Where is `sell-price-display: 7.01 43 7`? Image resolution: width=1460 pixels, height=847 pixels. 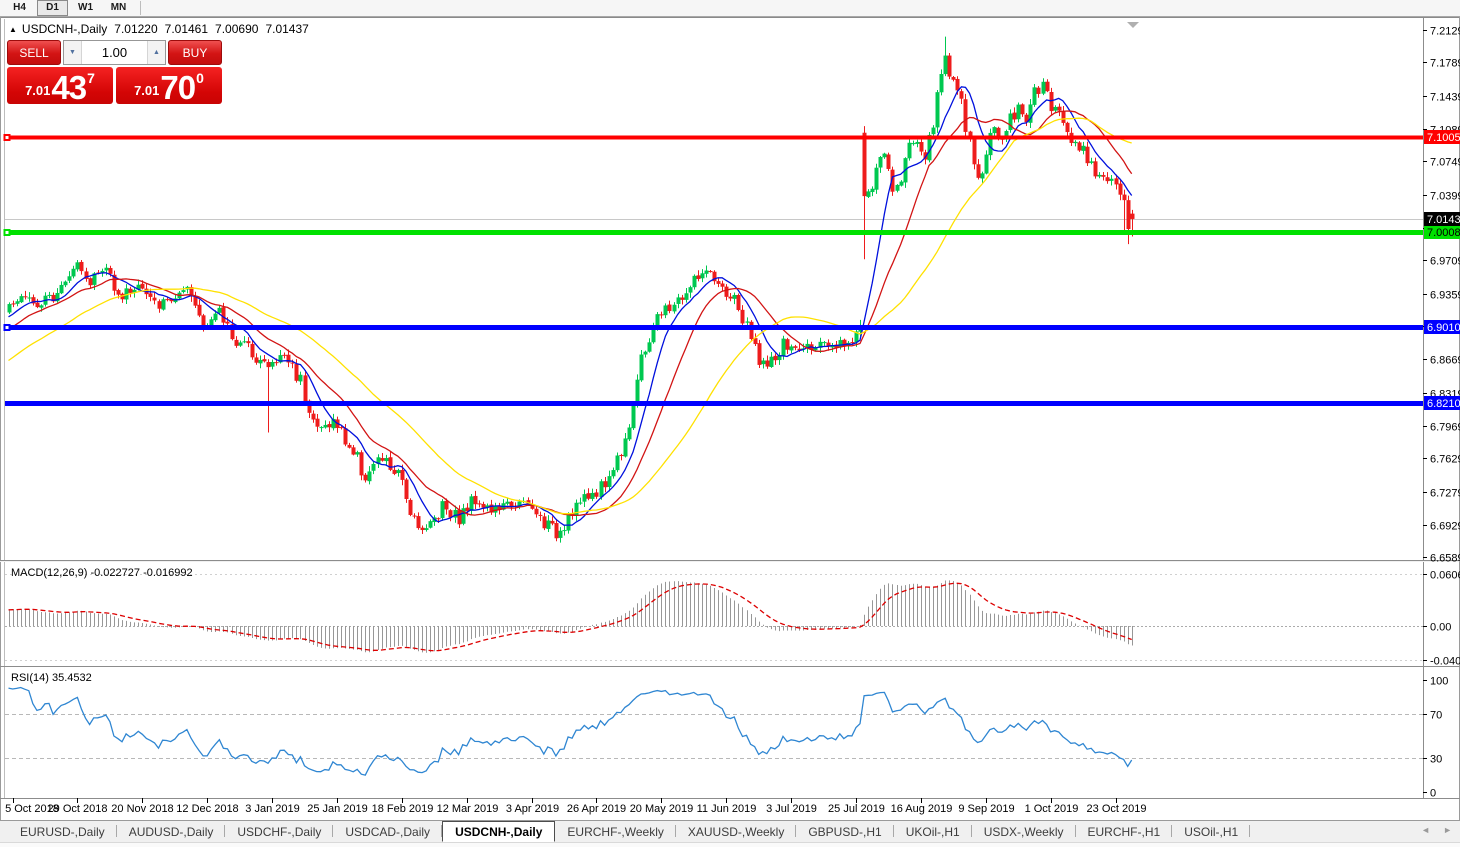
sell-price-display: 7.01 43 7 is located at coordinates (60, 85).